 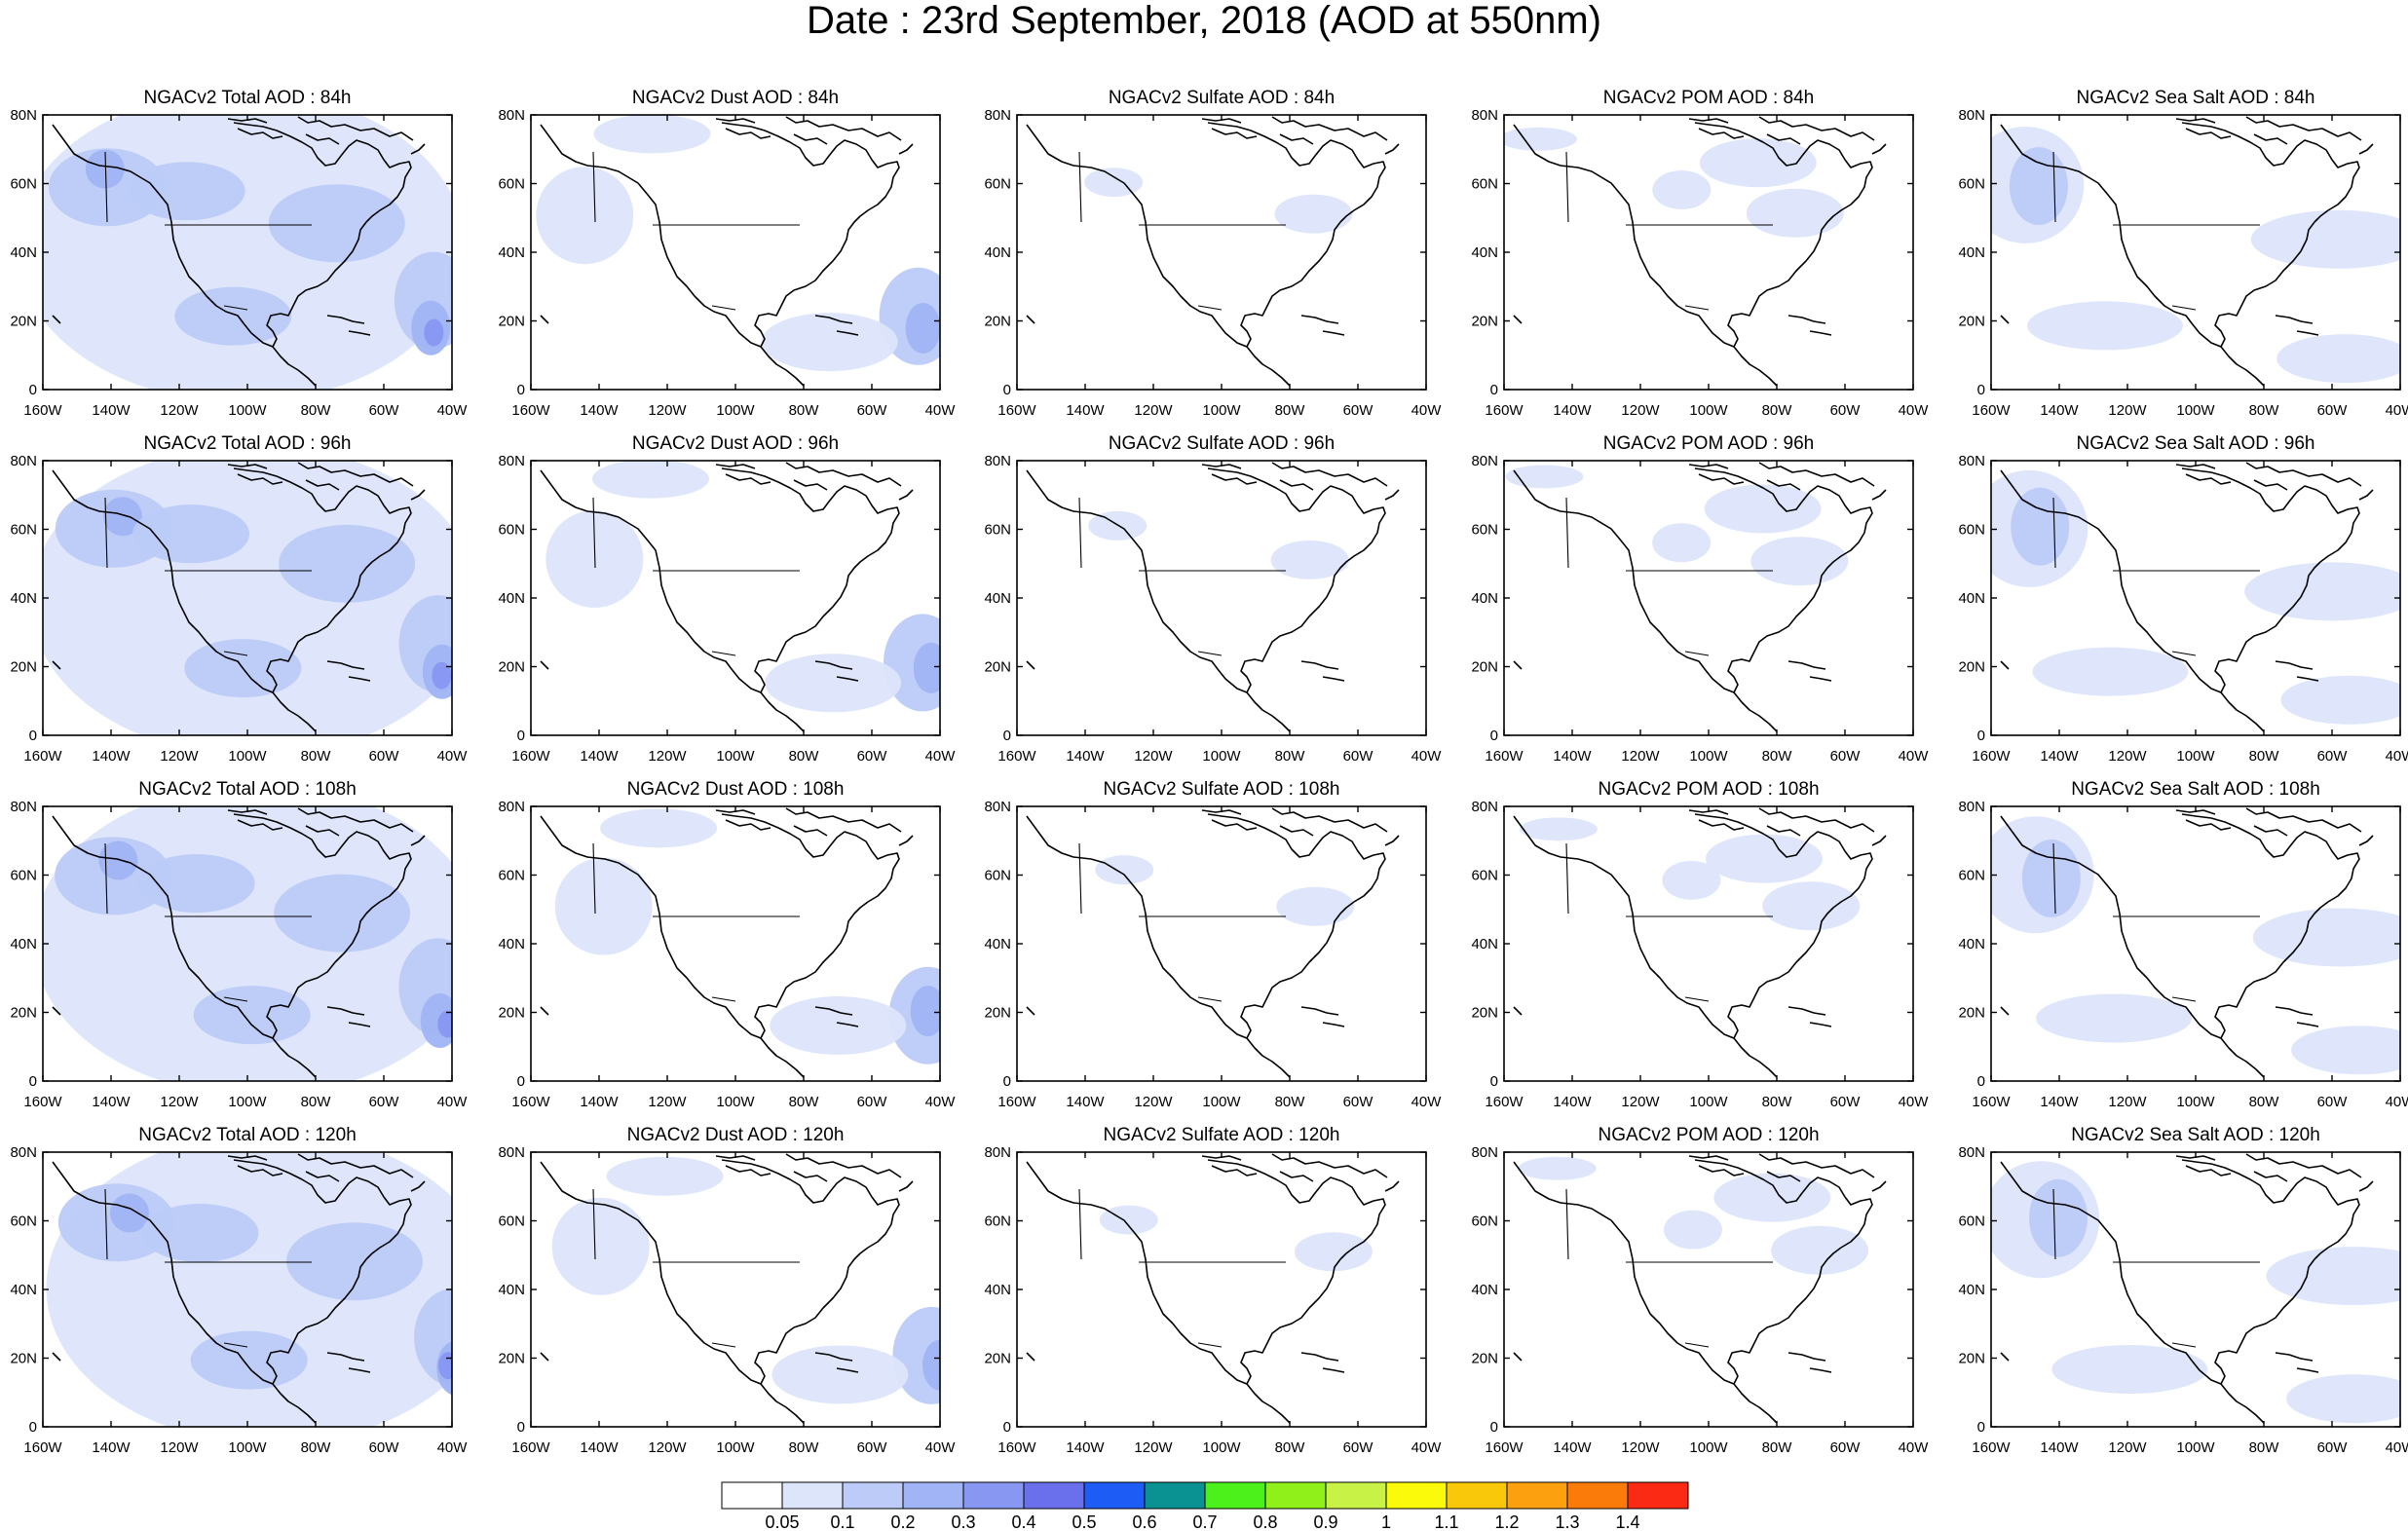 What do you see at coordinates (902, 1521) in the screenshot?
I see `colorbar-label: 0.2` at bounding box center [902, 1521].